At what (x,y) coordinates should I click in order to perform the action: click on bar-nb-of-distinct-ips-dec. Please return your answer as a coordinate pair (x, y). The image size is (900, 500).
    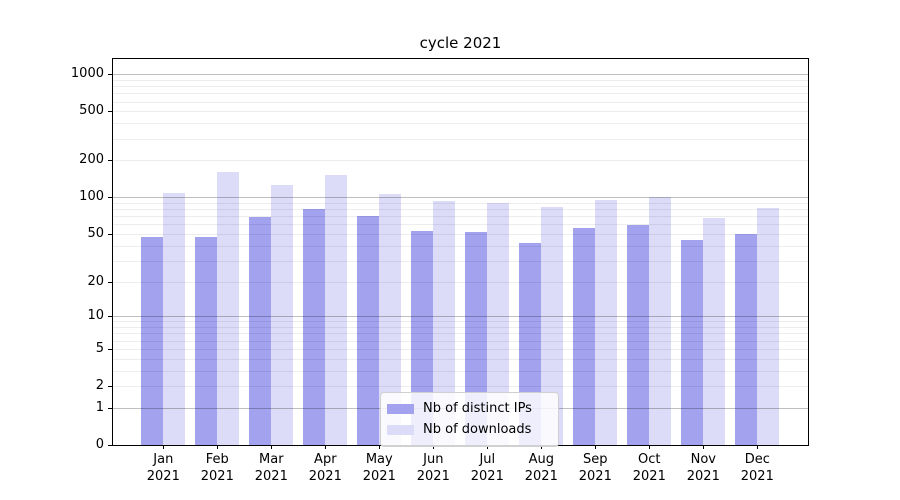
    Looking at the image, I should click on (746, 339).